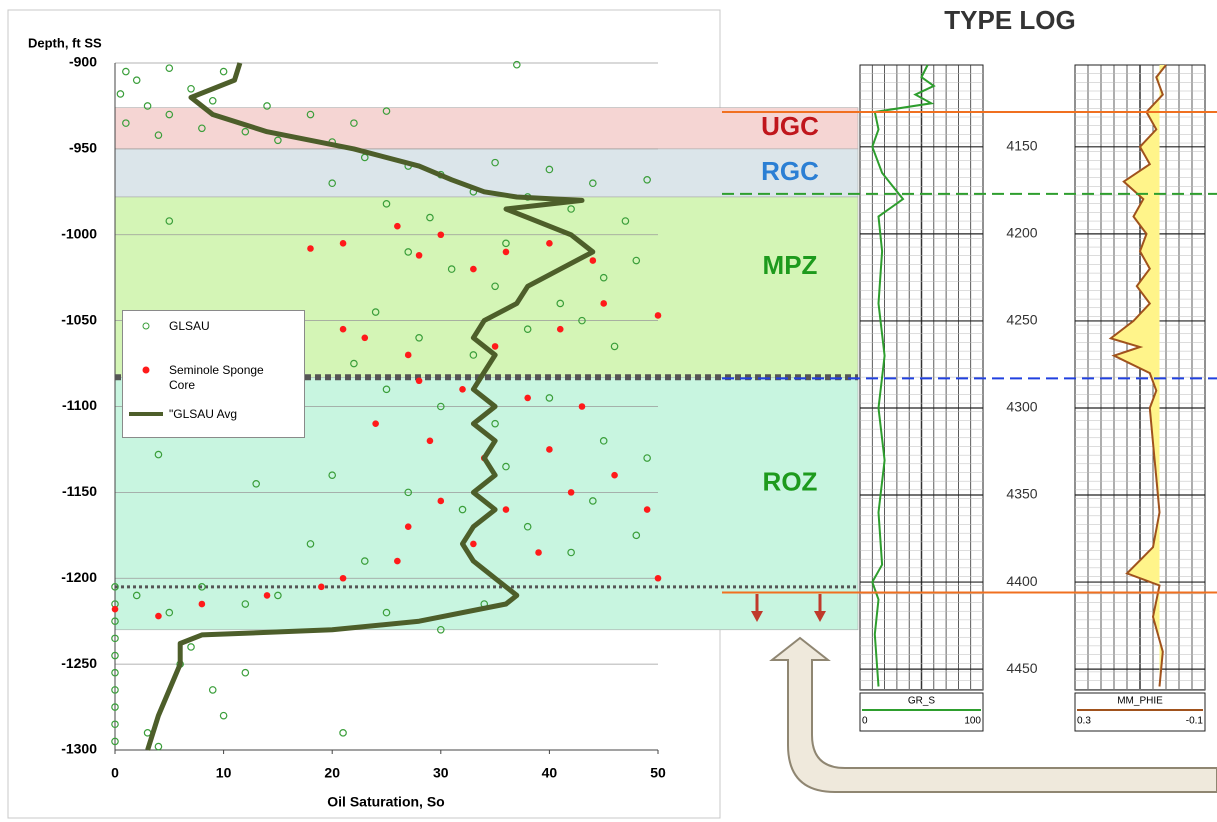  What do you see at coordinates (79, 233) in the screenshot?
I see `y-tick-label: -1000` at bounding box center [79, 233].